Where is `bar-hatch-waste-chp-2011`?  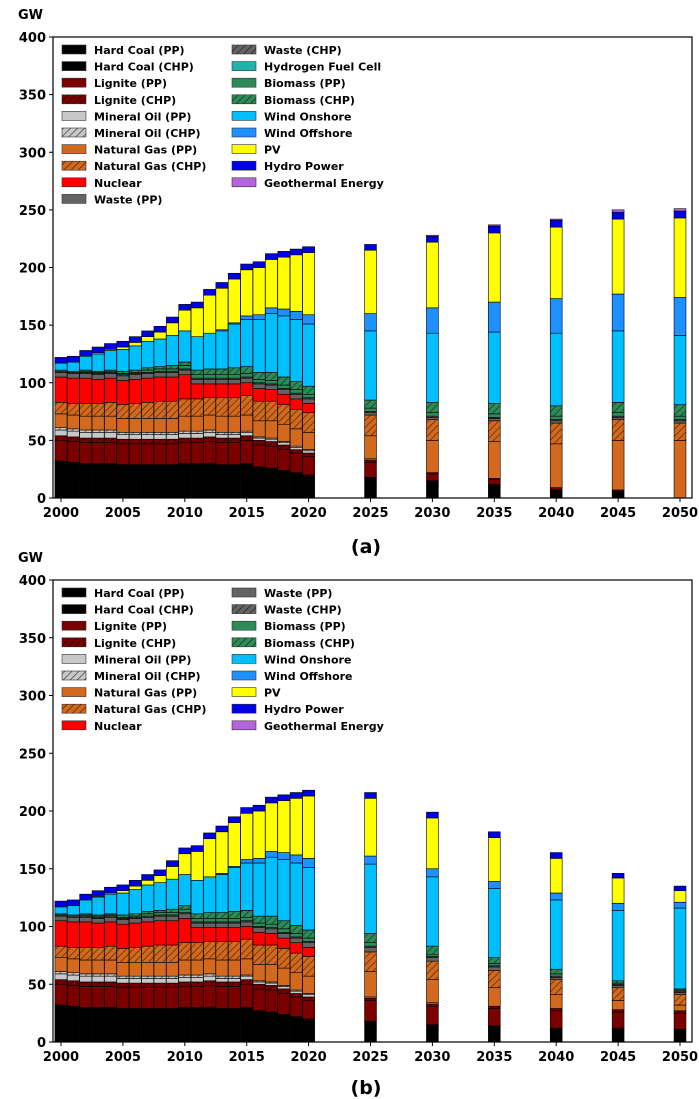 bar-hatch-waste-chp-2011 is located at coordinates (197, 379).